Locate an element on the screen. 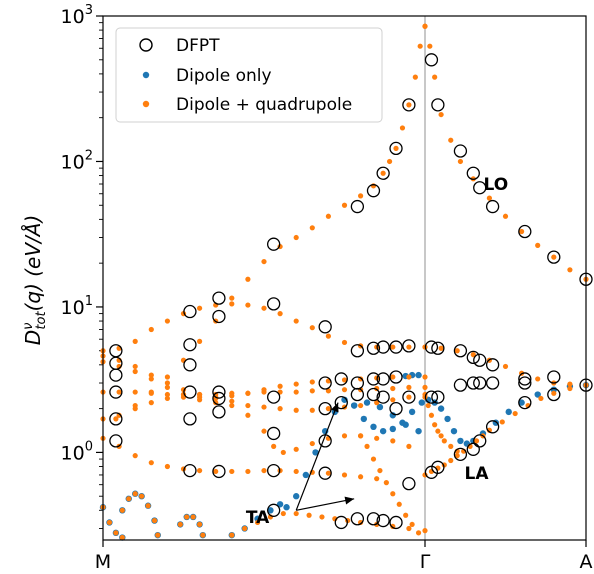 The height and width of the screenshot is (574, 594). annotation-la: LA is located at coordinates (477, 474).